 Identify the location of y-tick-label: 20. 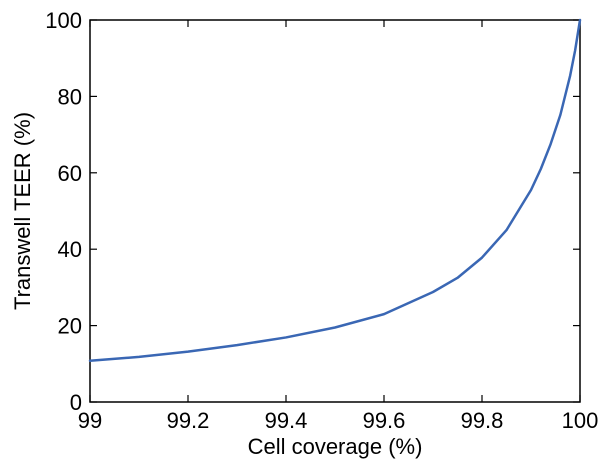
(70, 326).